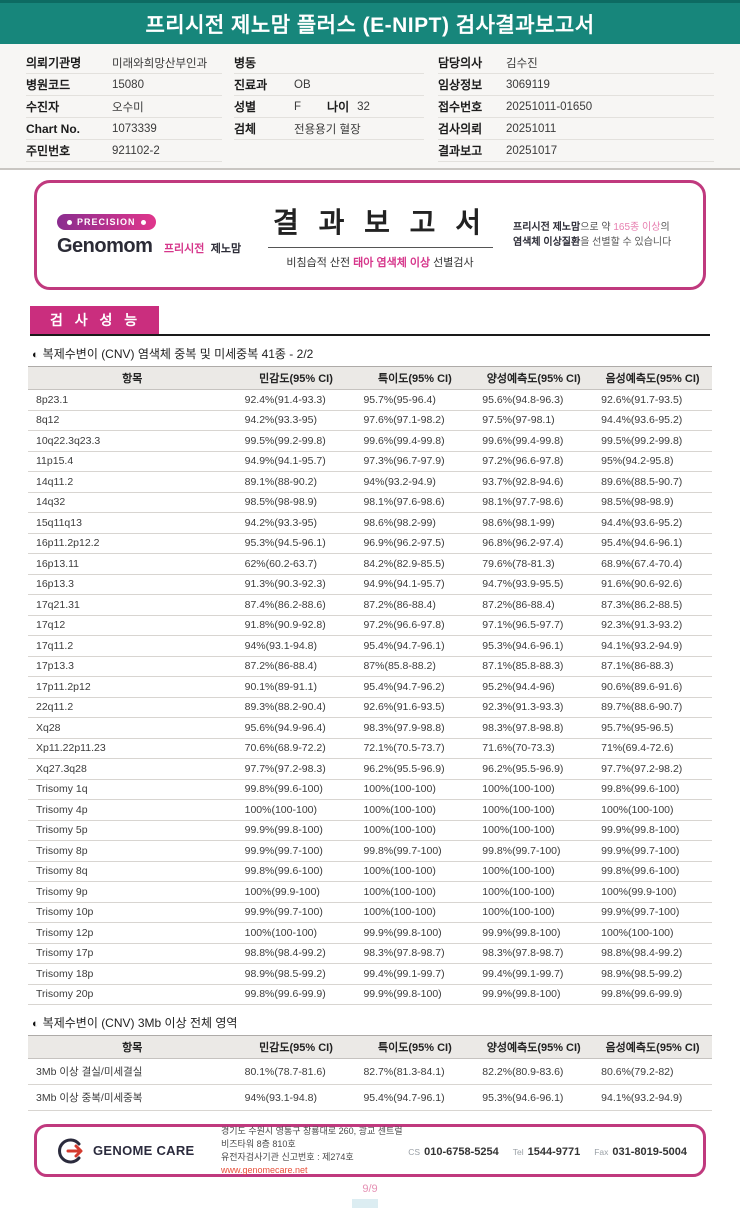 This screenshot has height=1208, width=740. I want to click on info-label: 병동, so click(245, 63).